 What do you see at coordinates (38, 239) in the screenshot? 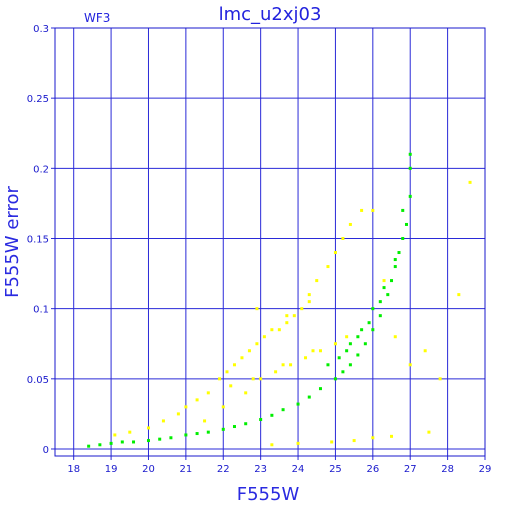
I see `y-tick-label: 0.15` at bounding box center [38, 239].